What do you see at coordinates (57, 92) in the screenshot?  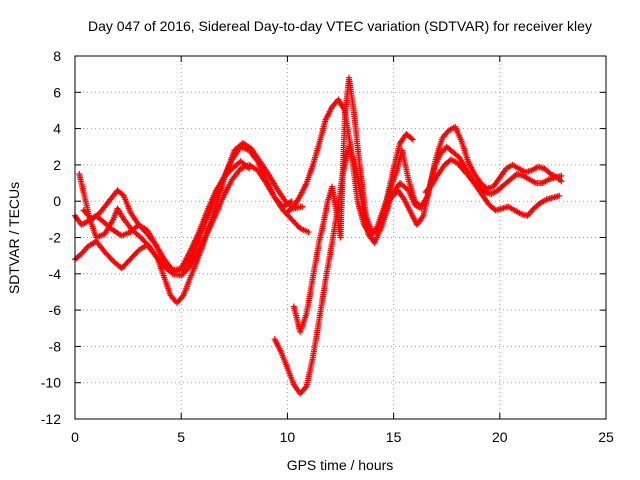 I see `y-tick-label: 6` at bounding box center [57, 92].